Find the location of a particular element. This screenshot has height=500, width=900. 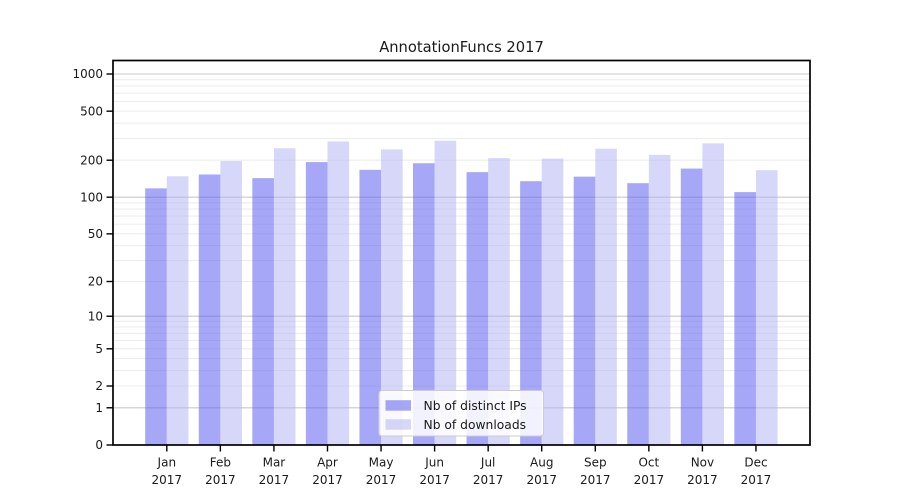

y-tick-label: 1000 is located at coordinates (87, 74).